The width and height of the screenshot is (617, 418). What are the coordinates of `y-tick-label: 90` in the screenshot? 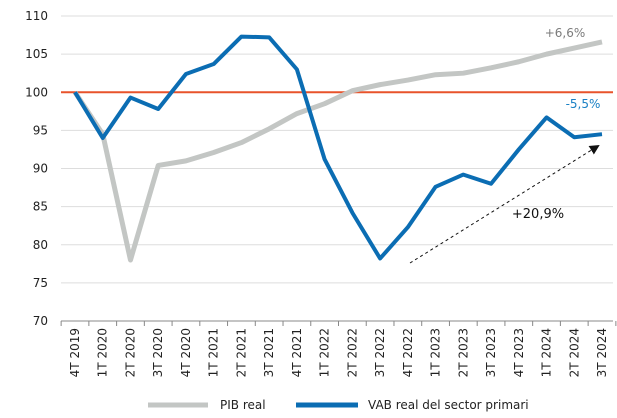 It's located at (40, 169).